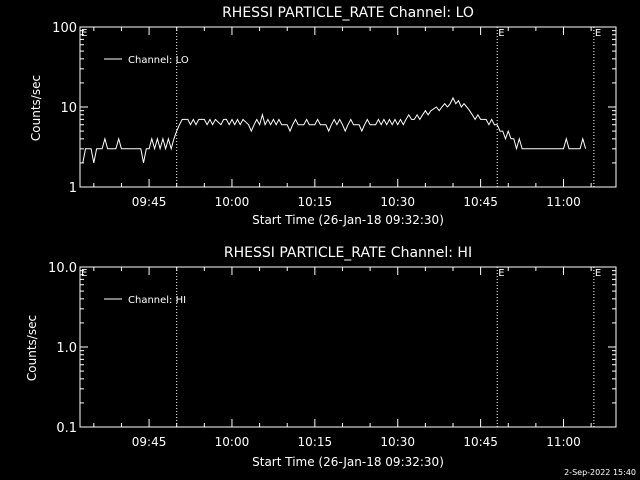 The image size is (640, 480). What do you see at coordinates (600, 472) in the screenshot?
I see `generation-timestamp: 2-Sep-2022 15:40` at bounding box center [600, 472].